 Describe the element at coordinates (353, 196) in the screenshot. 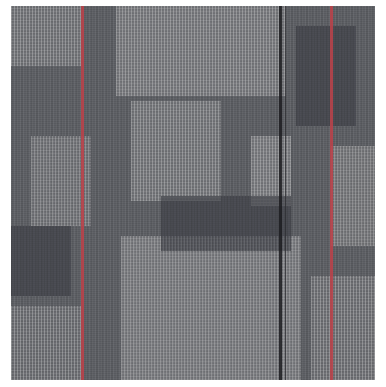

I see `texture-block-far-right` at that location.